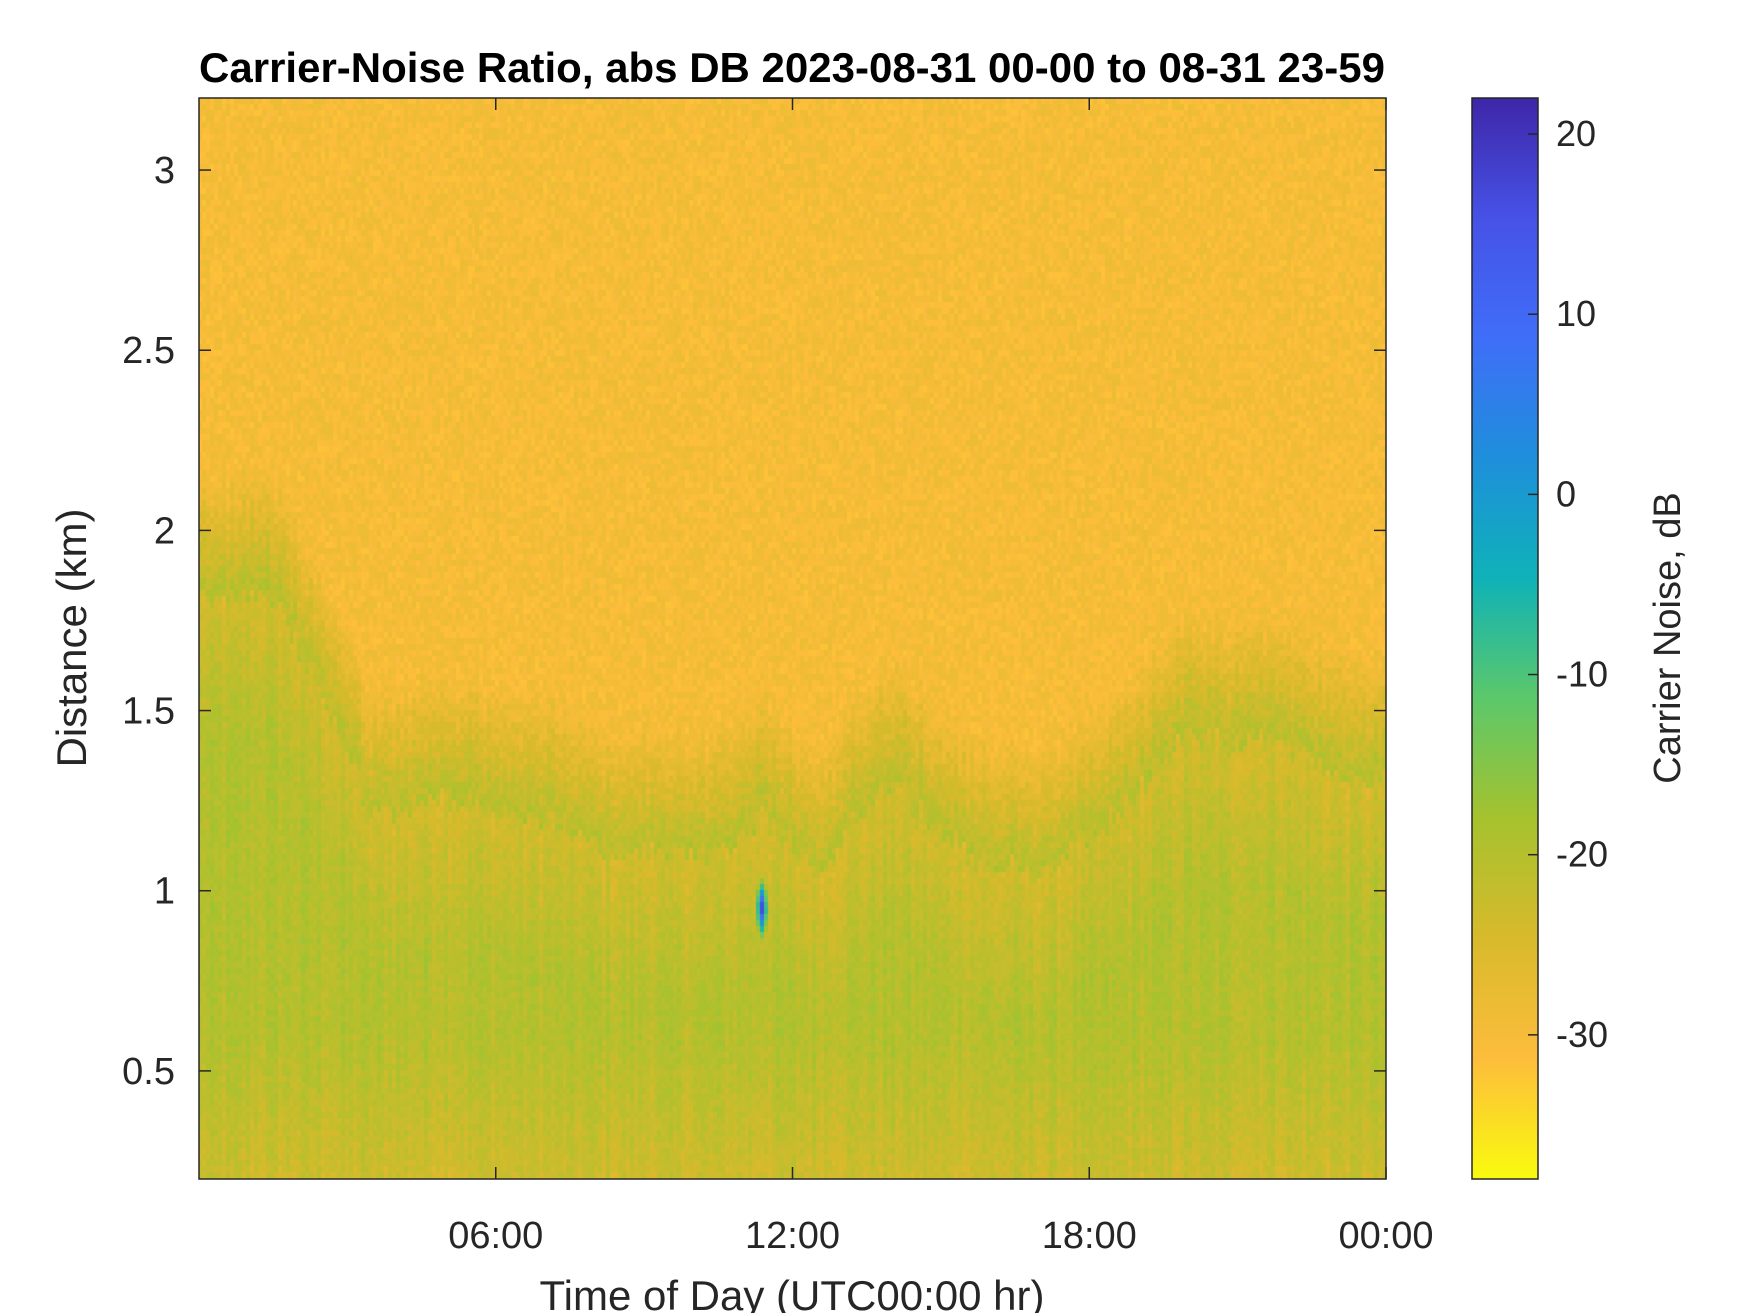  What do you see at coordinates (164, 171) in the screenshot?
I see `y-tick-label: 3` at bounding box center [164, 171].